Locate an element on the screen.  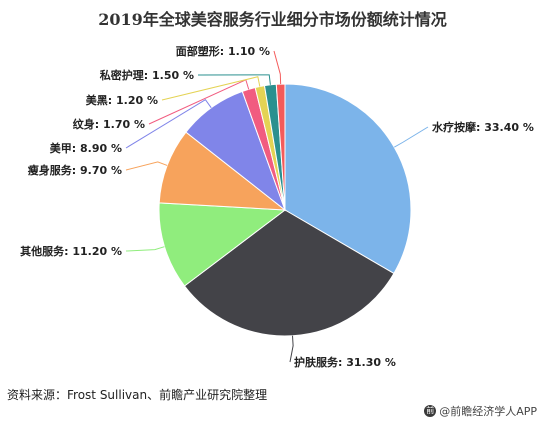
slice-label: 水疗按摩: 33.40 % is located at coordinates (483, 127).